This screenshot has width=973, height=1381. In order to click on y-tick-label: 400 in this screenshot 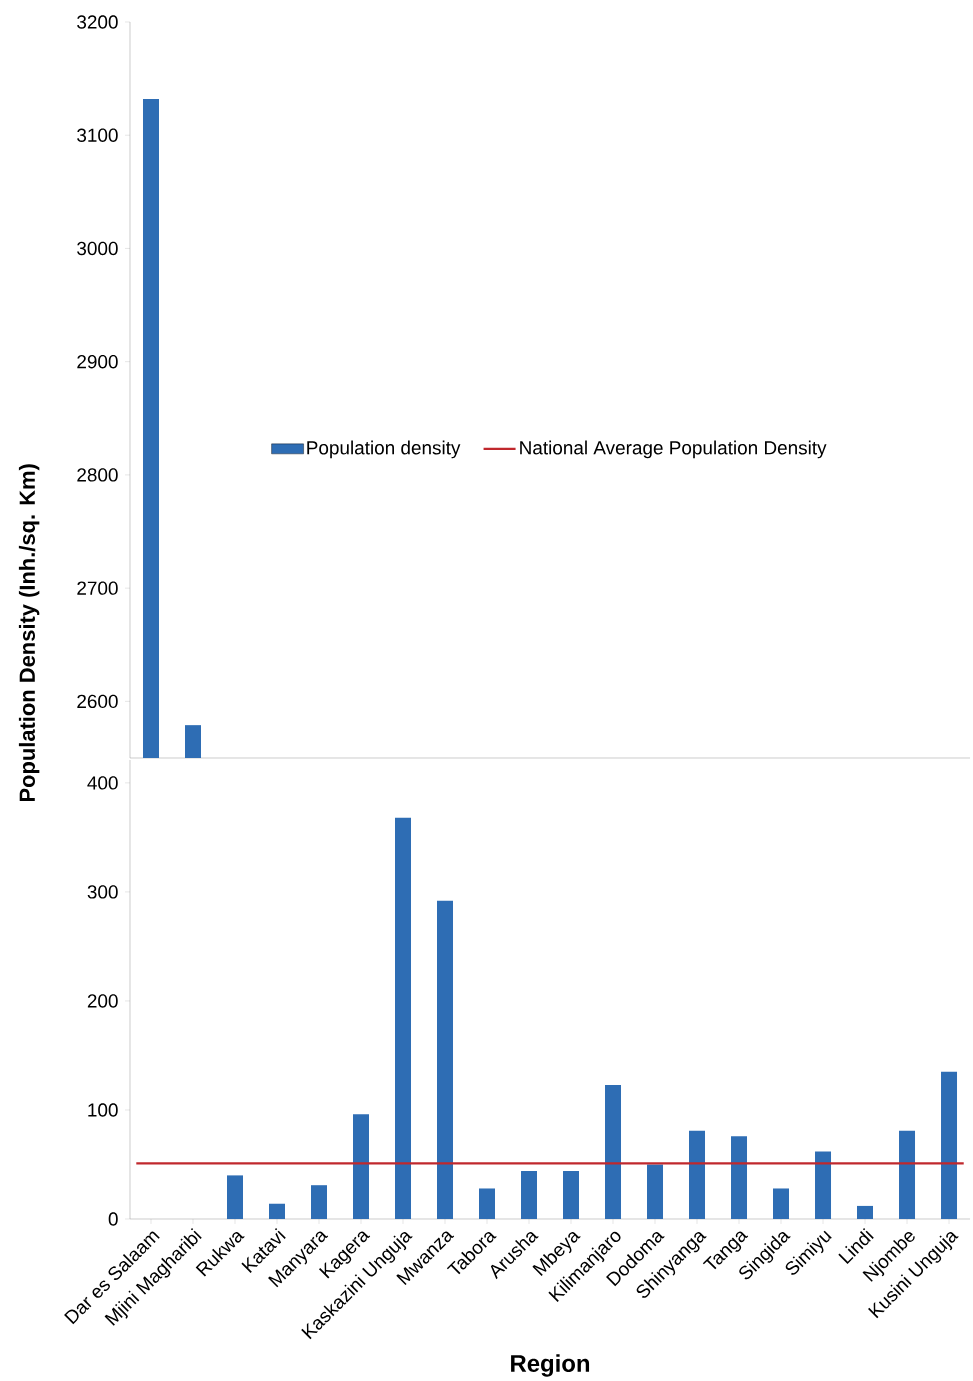, I will do `click(102, 783)`.